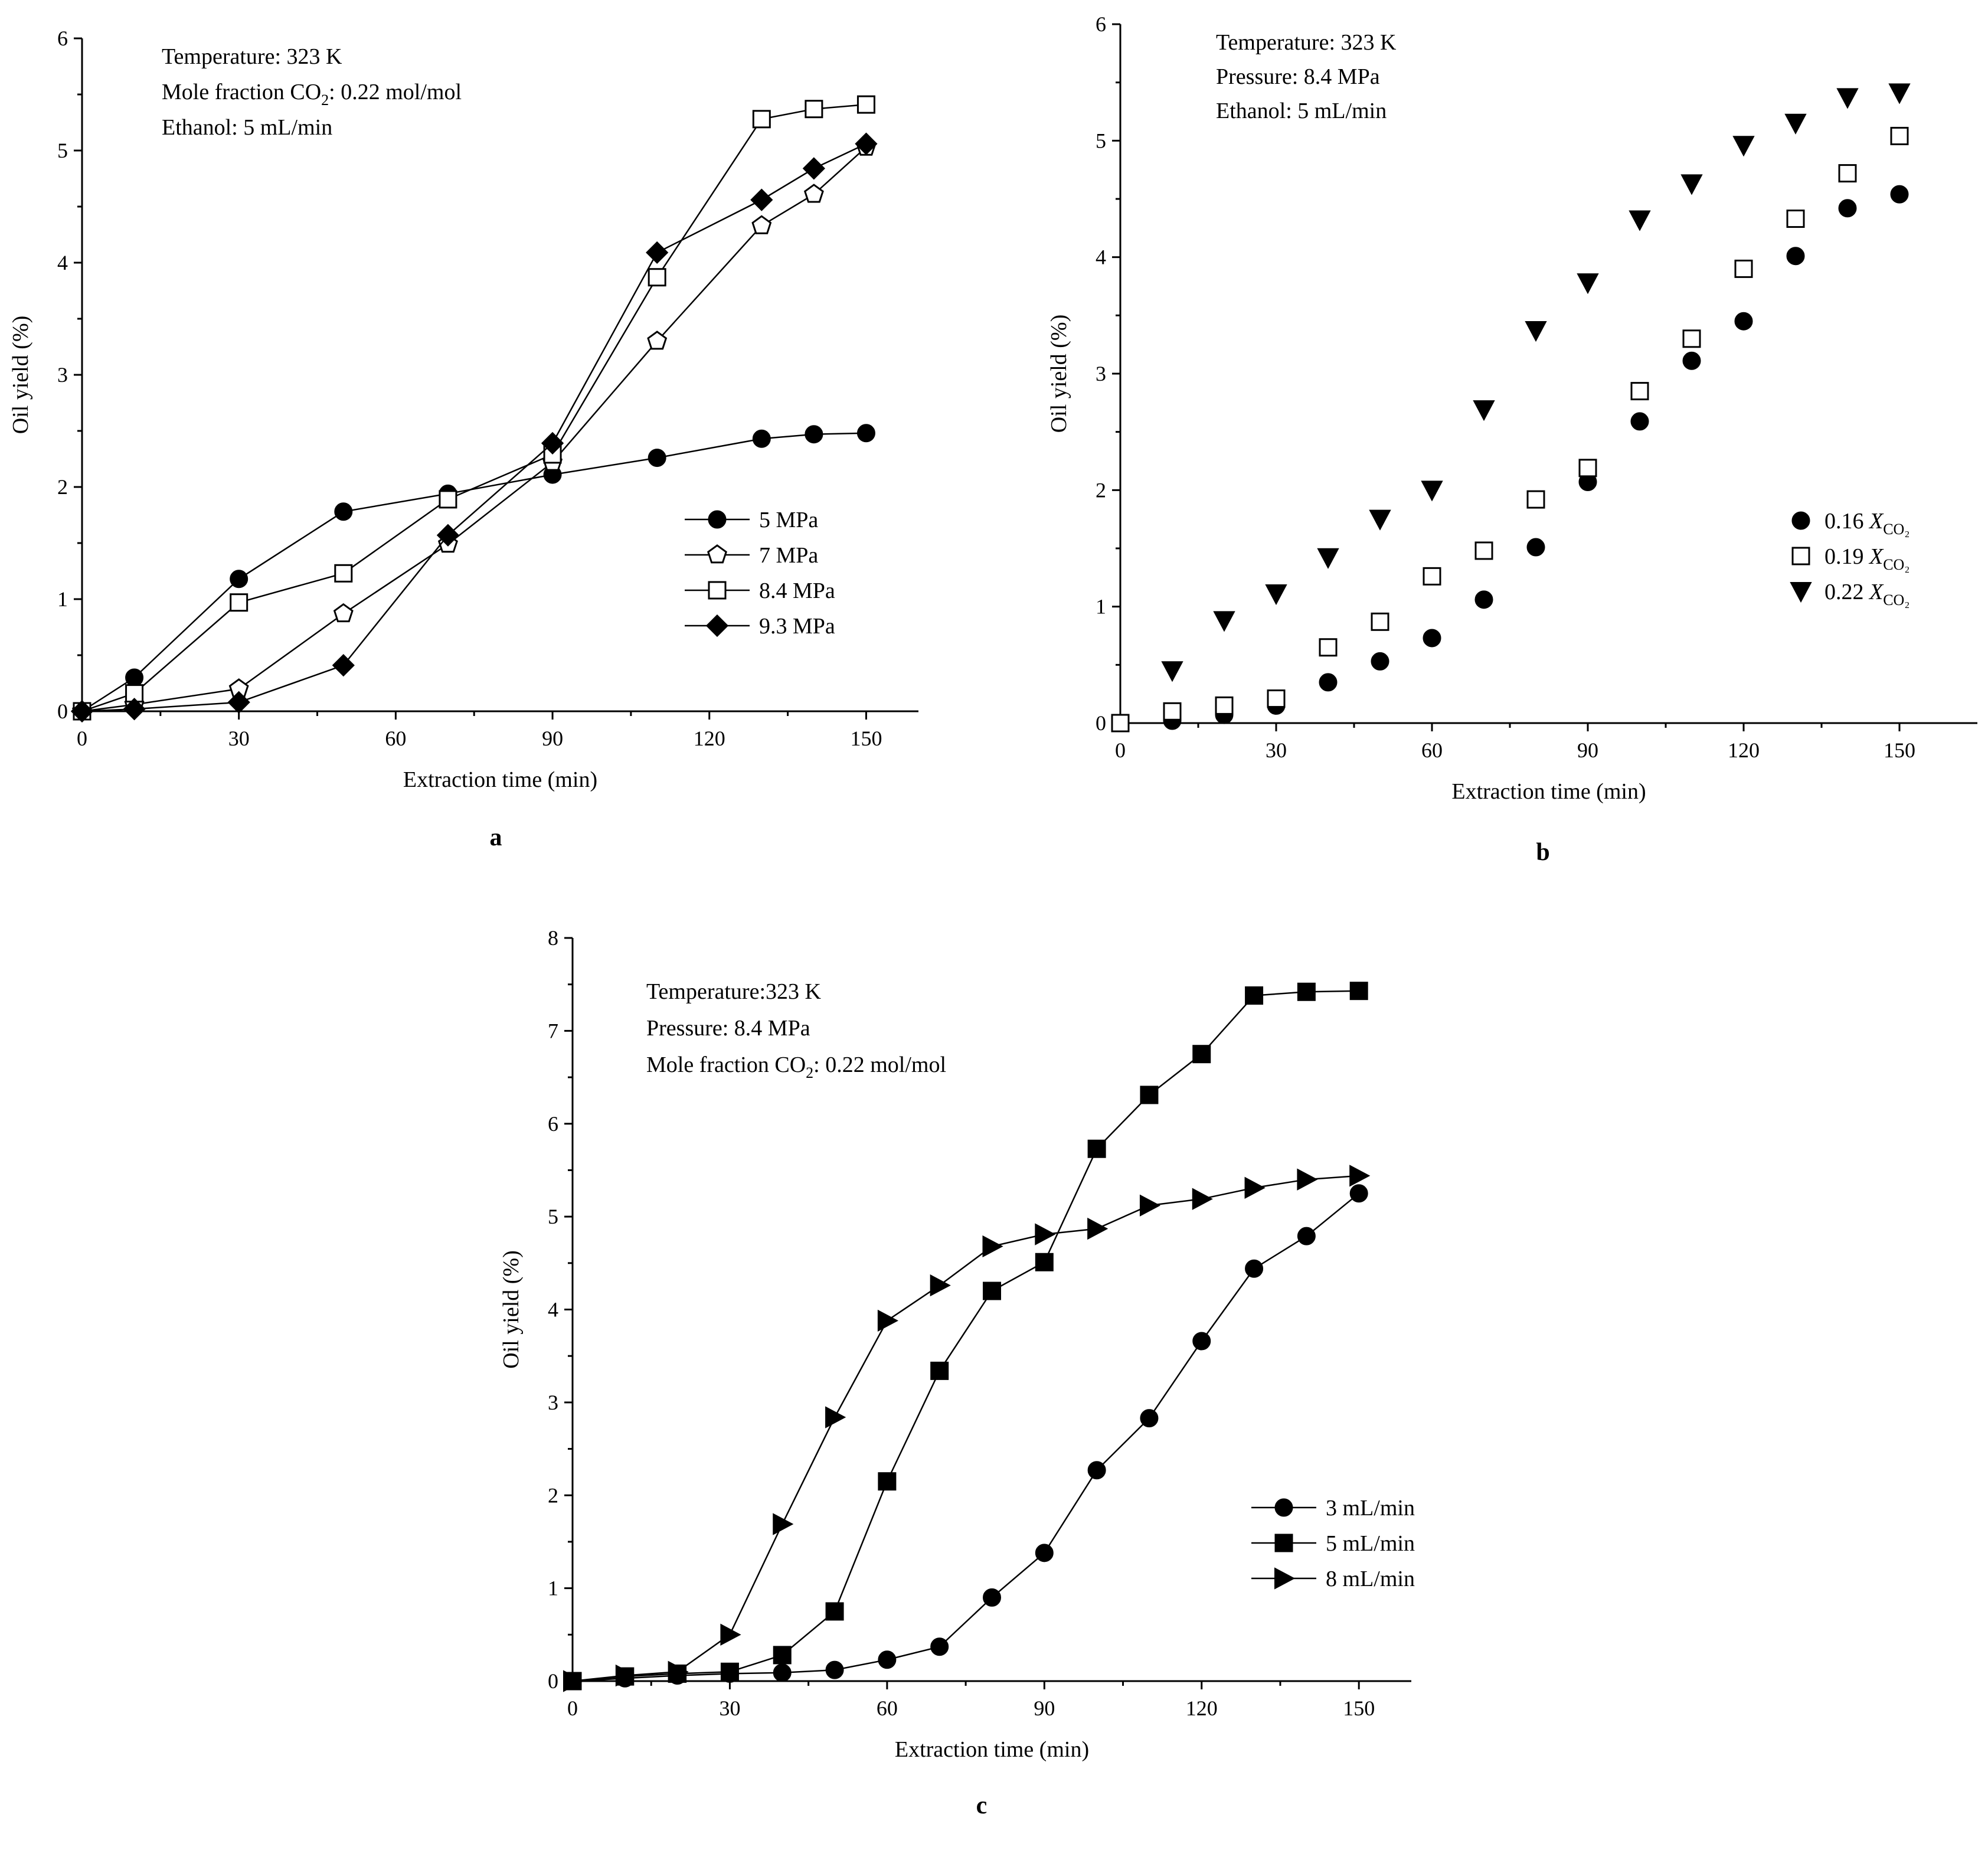 Image resolution: width=1988 pixels, height=1857 pixels. Describe the element at coordinates (1510, 459) in the screenshot. I see `series-0.16` at that location.